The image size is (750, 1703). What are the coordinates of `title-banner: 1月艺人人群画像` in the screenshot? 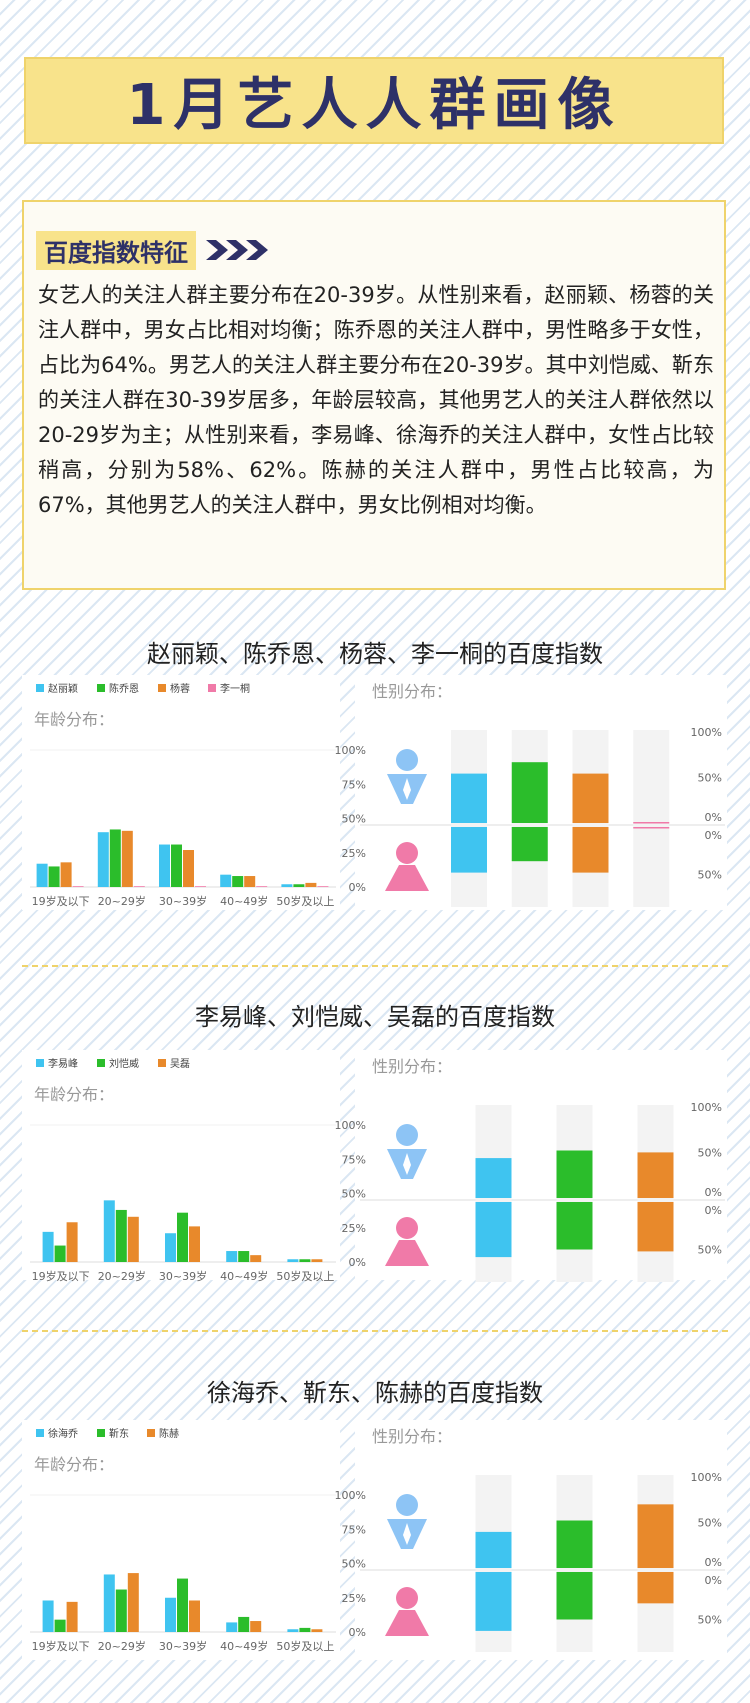 It's located at (374, 100).